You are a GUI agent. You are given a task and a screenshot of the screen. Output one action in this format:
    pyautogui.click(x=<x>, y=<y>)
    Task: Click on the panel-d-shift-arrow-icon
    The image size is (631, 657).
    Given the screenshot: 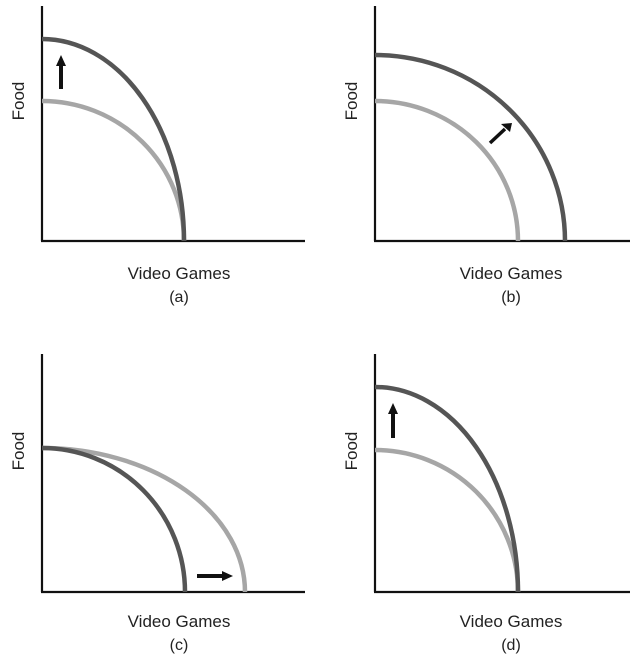 What is the action you would take?
    pyautogui.click(x=393, y=420)
    